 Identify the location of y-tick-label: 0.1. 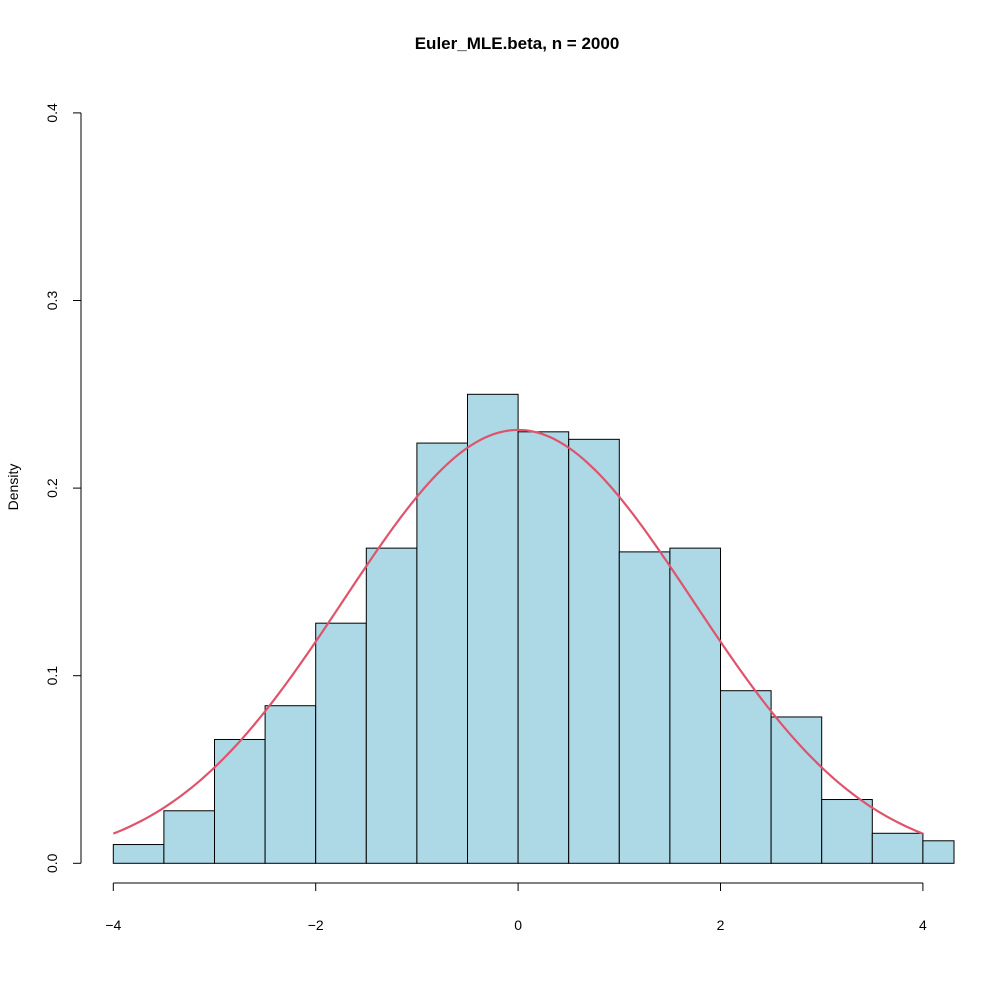
(52, 676).